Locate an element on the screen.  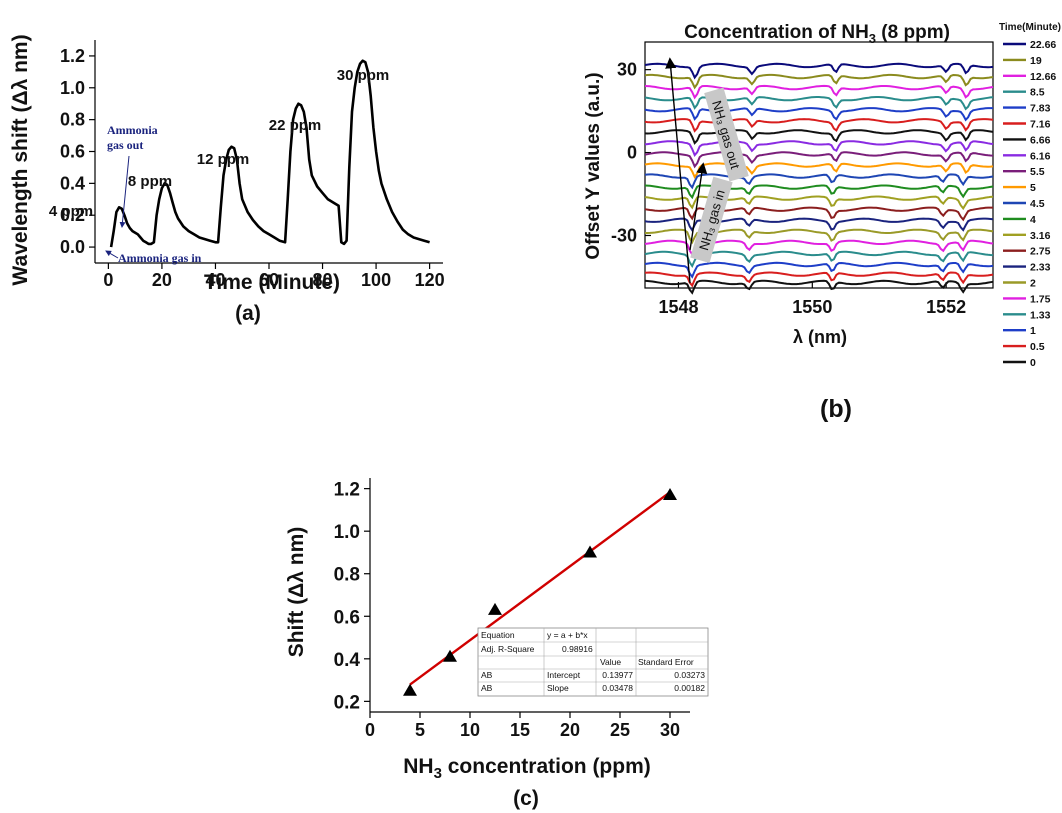
c-table-cell: 0.98916 is located at coordinates (577, 649).